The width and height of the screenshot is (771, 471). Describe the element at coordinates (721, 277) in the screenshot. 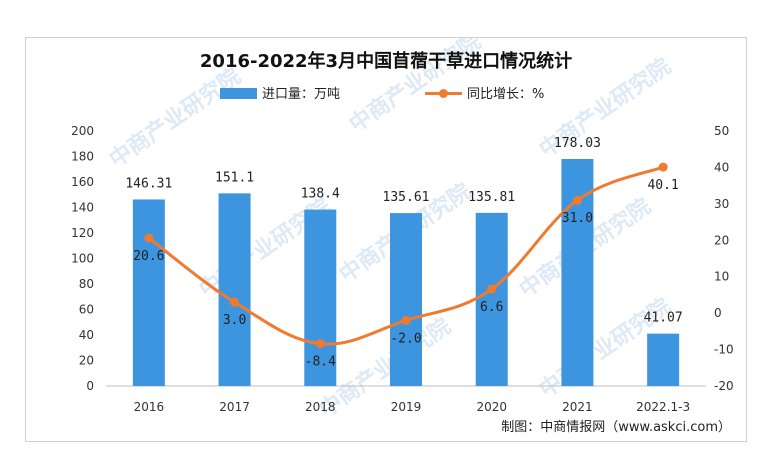

I see `y-right-tick: 10` at that location.